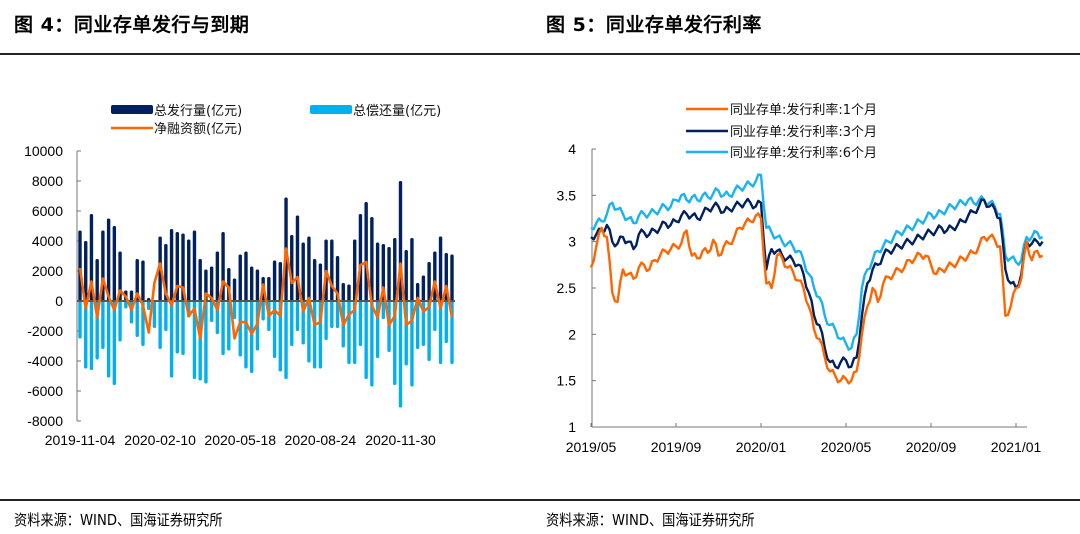 The height and width of the screenshot is (534, 1080). What do you see at coordinates (47, 241) in the screenshot?
I see `y-tick-label: 4000` at bounding box center [47, 241].